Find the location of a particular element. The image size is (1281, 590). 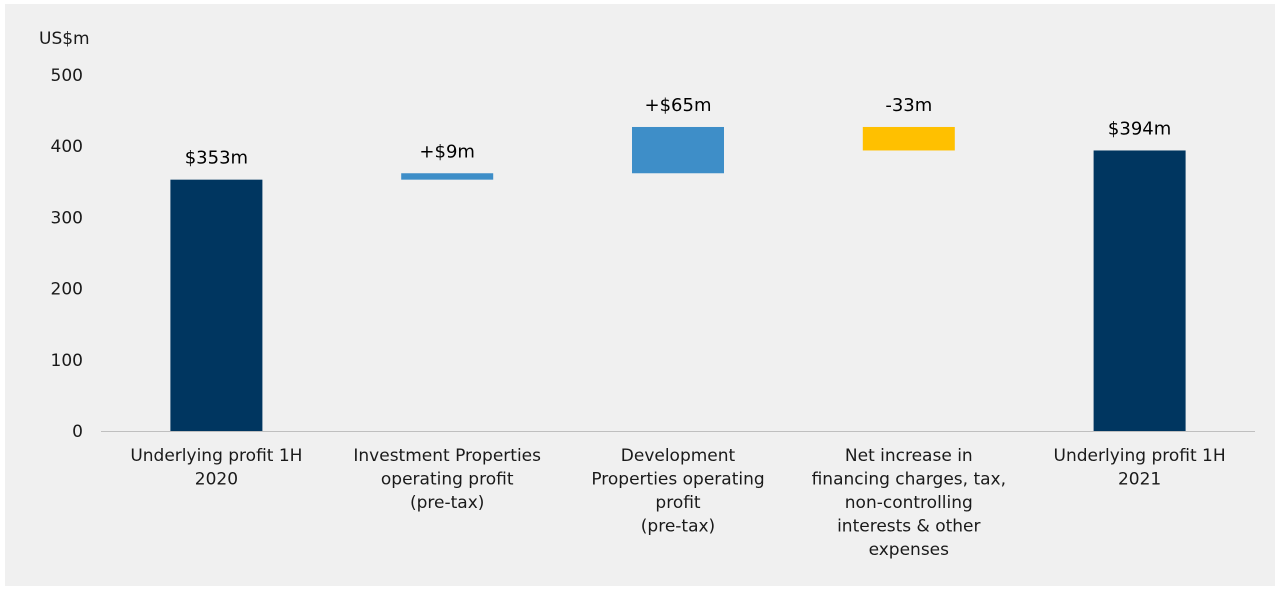

data-label-3: -33m is located at coordinates (908, 105).